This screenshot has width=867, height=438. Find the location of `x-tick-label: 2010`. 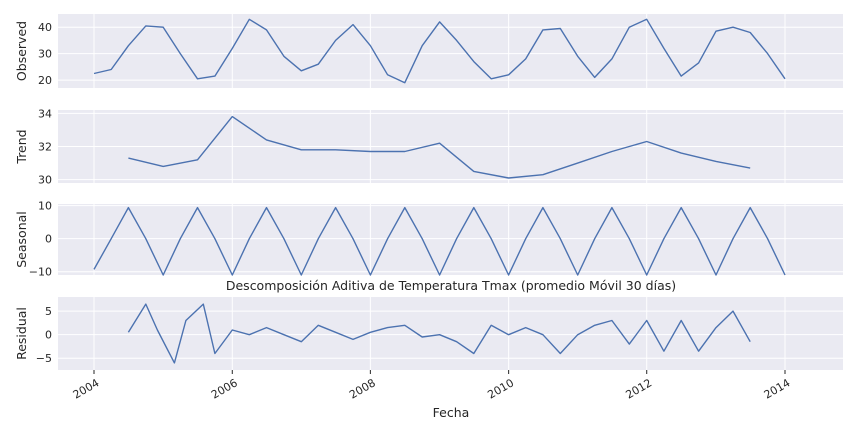

x-tick-label: 2010 is located at coordinates (500, 388).